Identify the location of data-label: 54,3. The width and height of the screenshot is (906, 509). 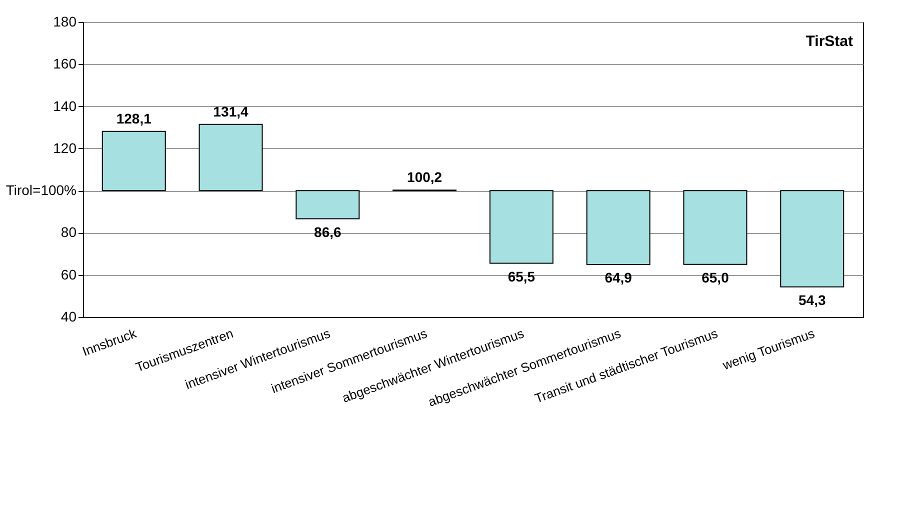
(812, 300).